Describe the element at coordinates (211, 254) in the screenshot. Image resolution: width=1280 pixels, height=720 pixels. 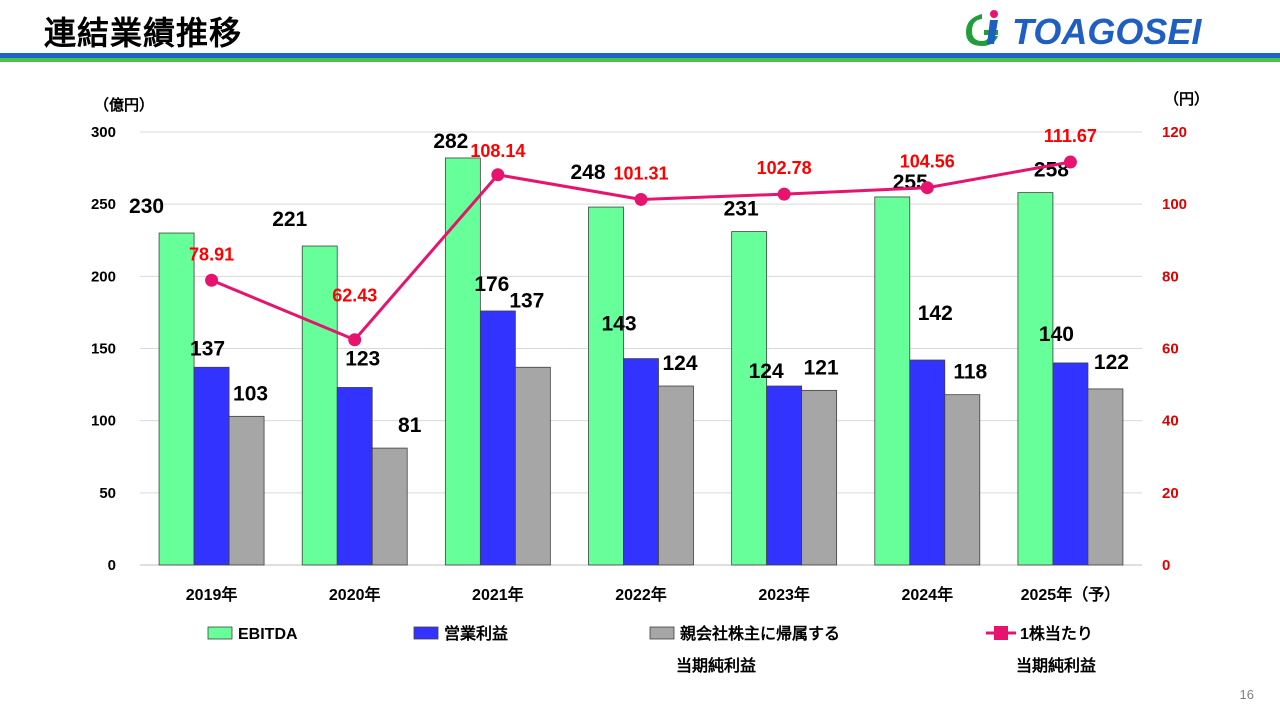
I see `eps-data-label: 78.91` at that location.